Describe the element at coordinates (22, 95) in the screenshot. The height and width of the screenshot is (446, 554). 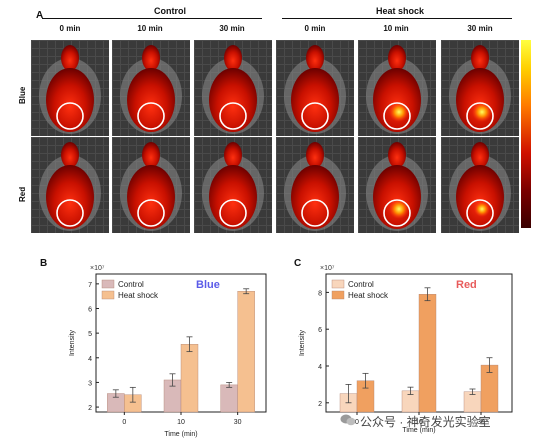
I see `row-label-blue: Blue` at that location.